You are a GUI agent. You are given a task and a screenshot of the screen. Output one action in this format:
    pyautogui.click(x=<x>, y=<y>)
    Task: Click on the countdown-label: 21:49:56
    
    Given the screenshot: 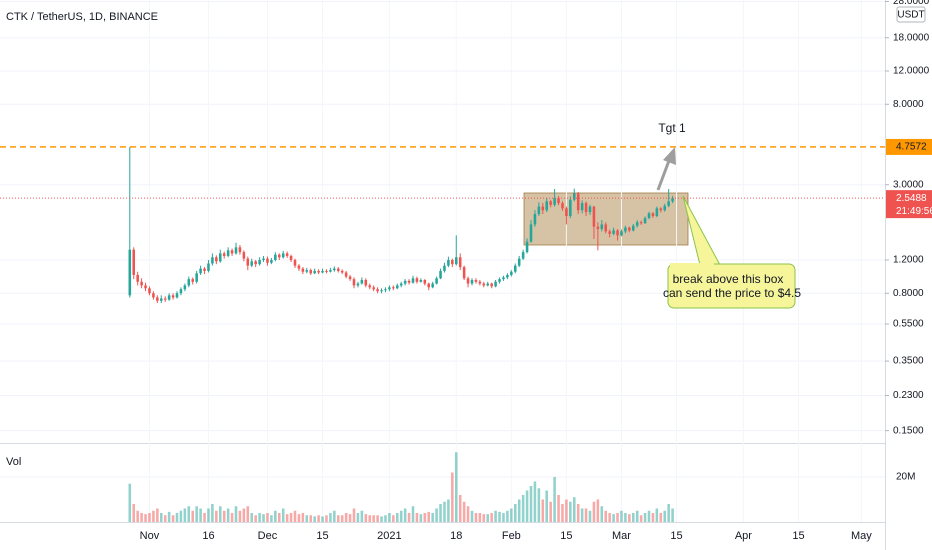 What is the action you would take?
    pyautogui.click(x=914, y=211)
    